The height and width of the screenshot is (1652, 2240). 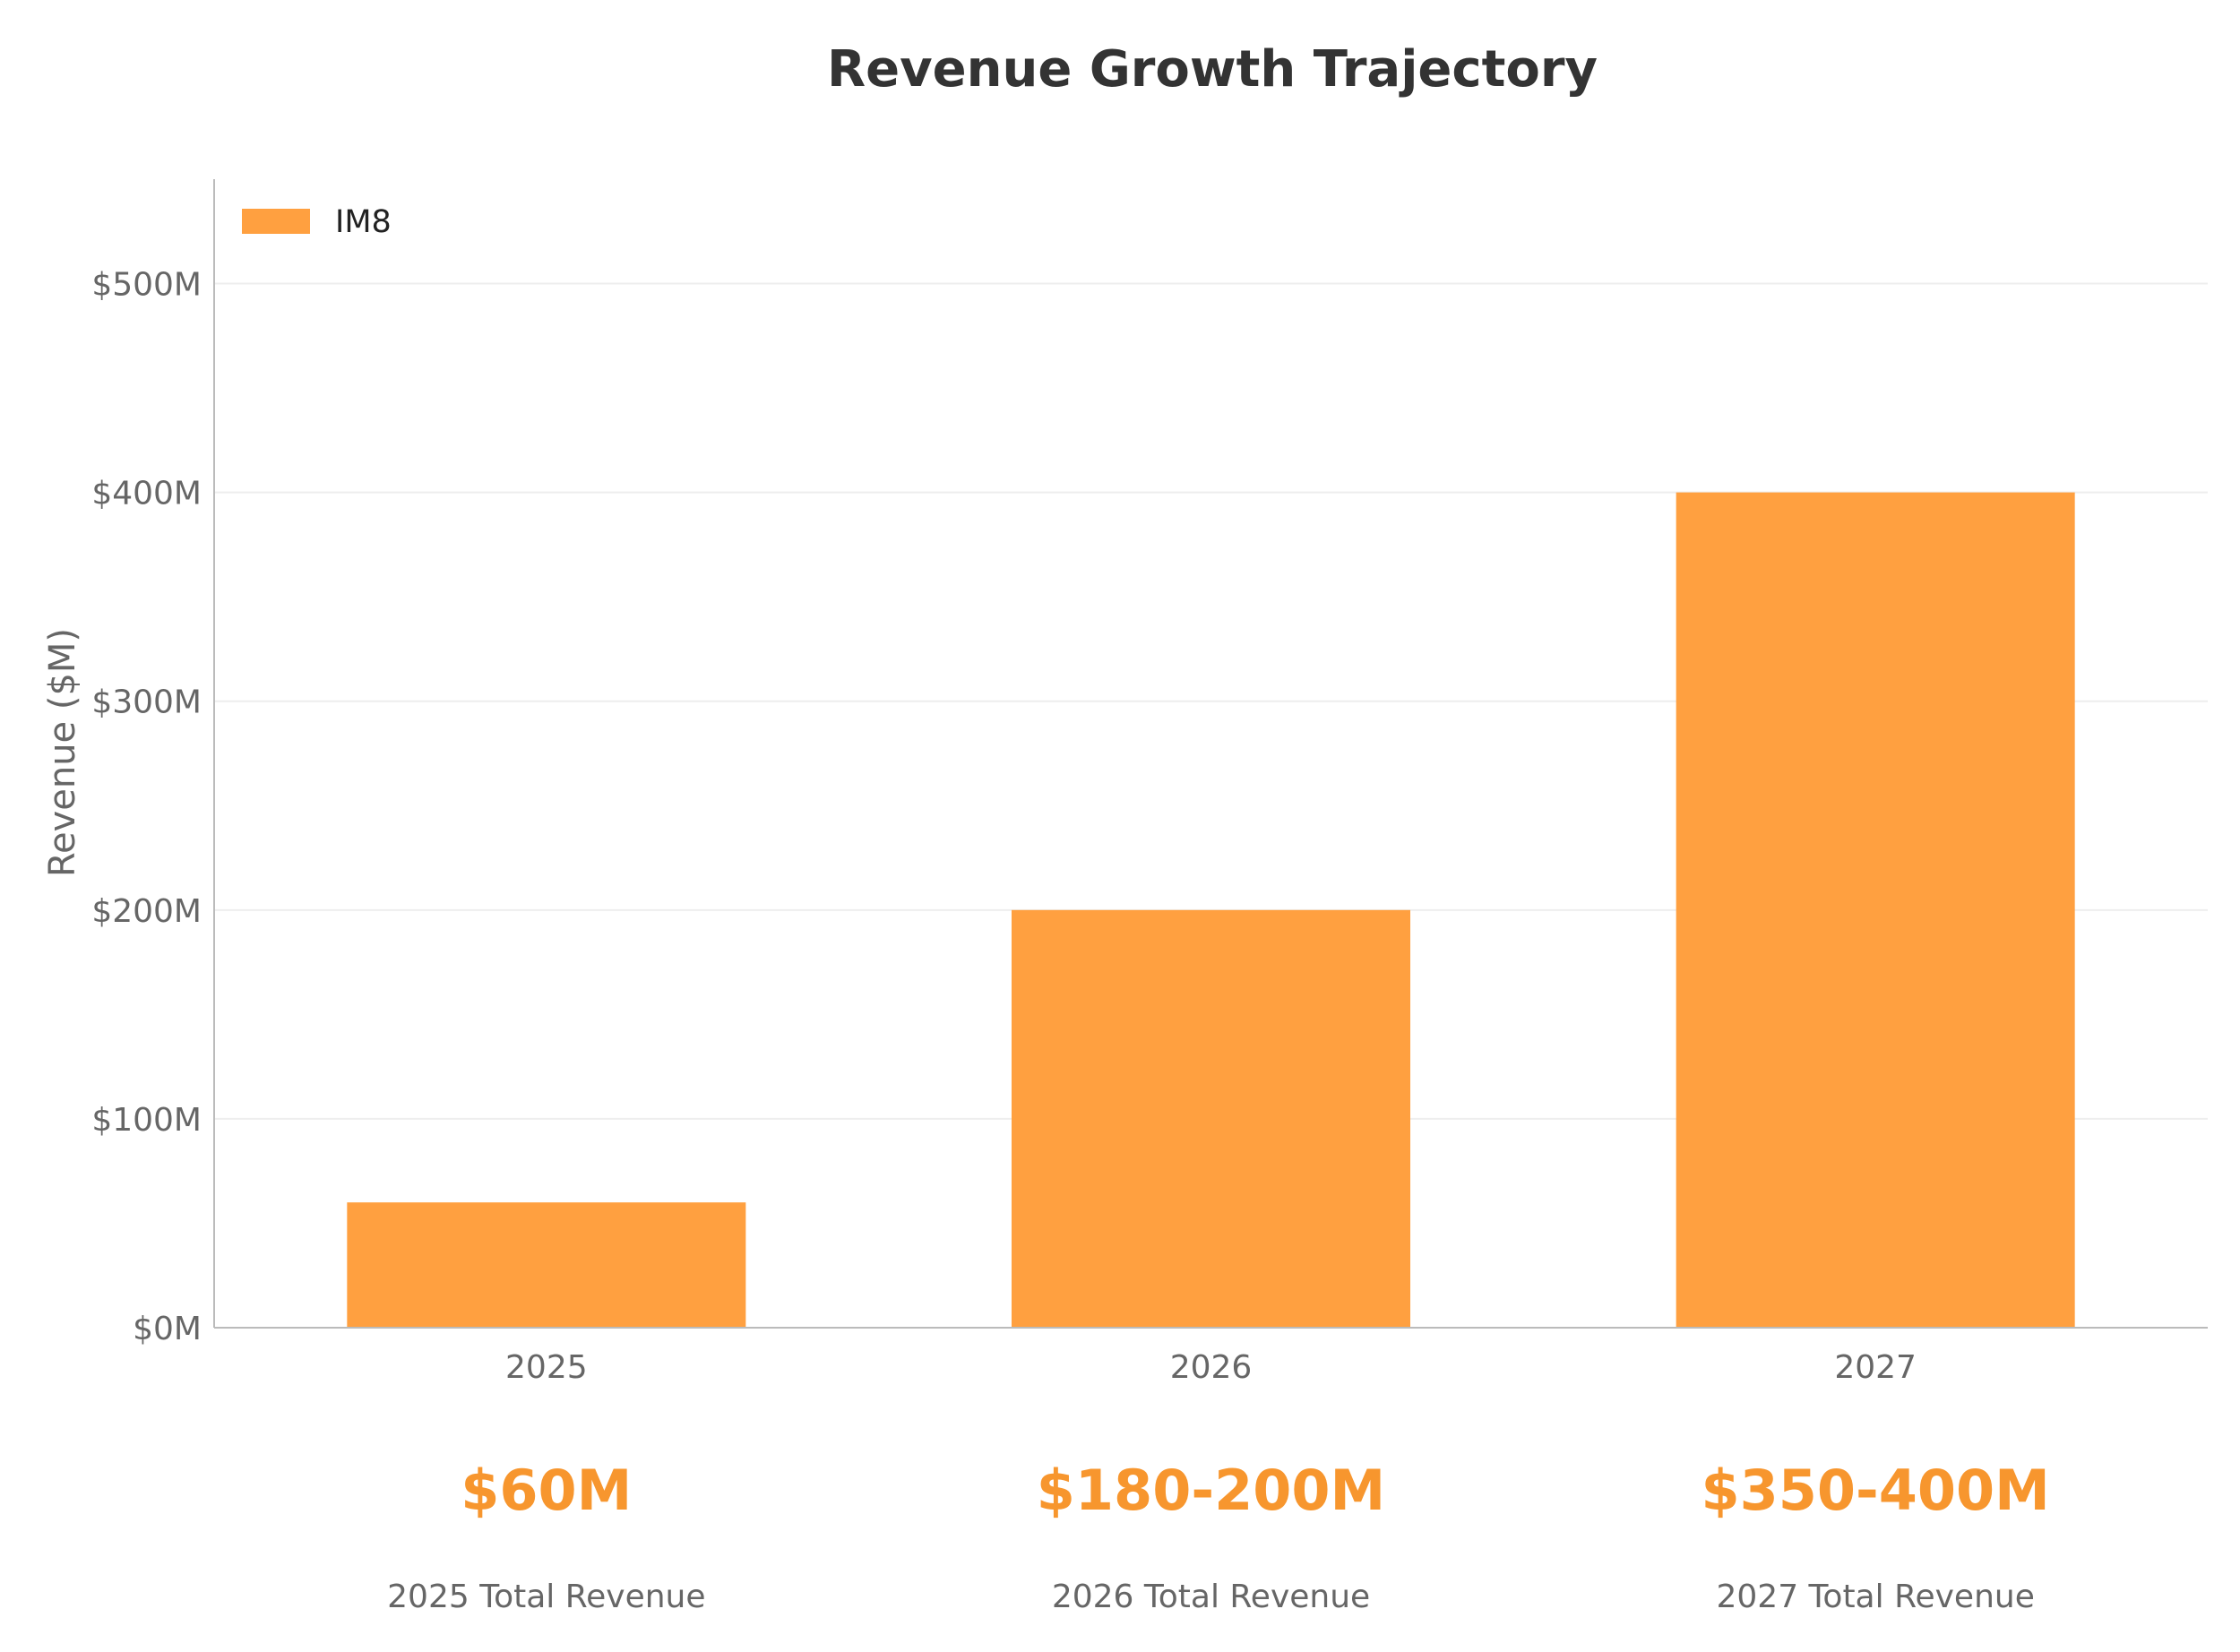 What do you see at coordinates (276, 221) in the screenshot?
I see `legend-swatch` at bounding box center [276, 221].